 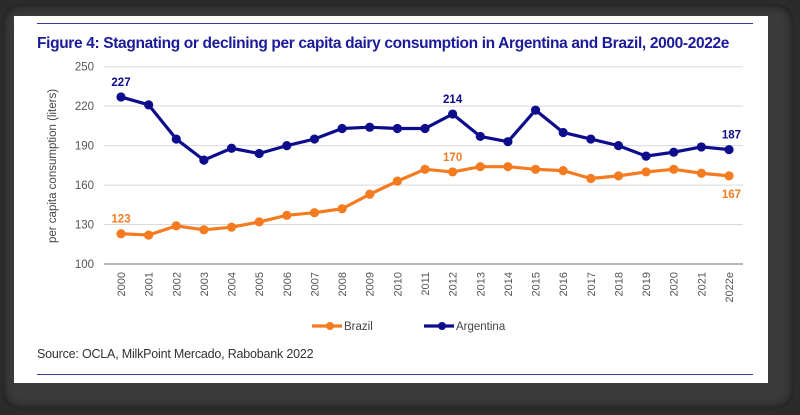 I want to click on x-tick-label: 2014, so click(x=509, y=284).